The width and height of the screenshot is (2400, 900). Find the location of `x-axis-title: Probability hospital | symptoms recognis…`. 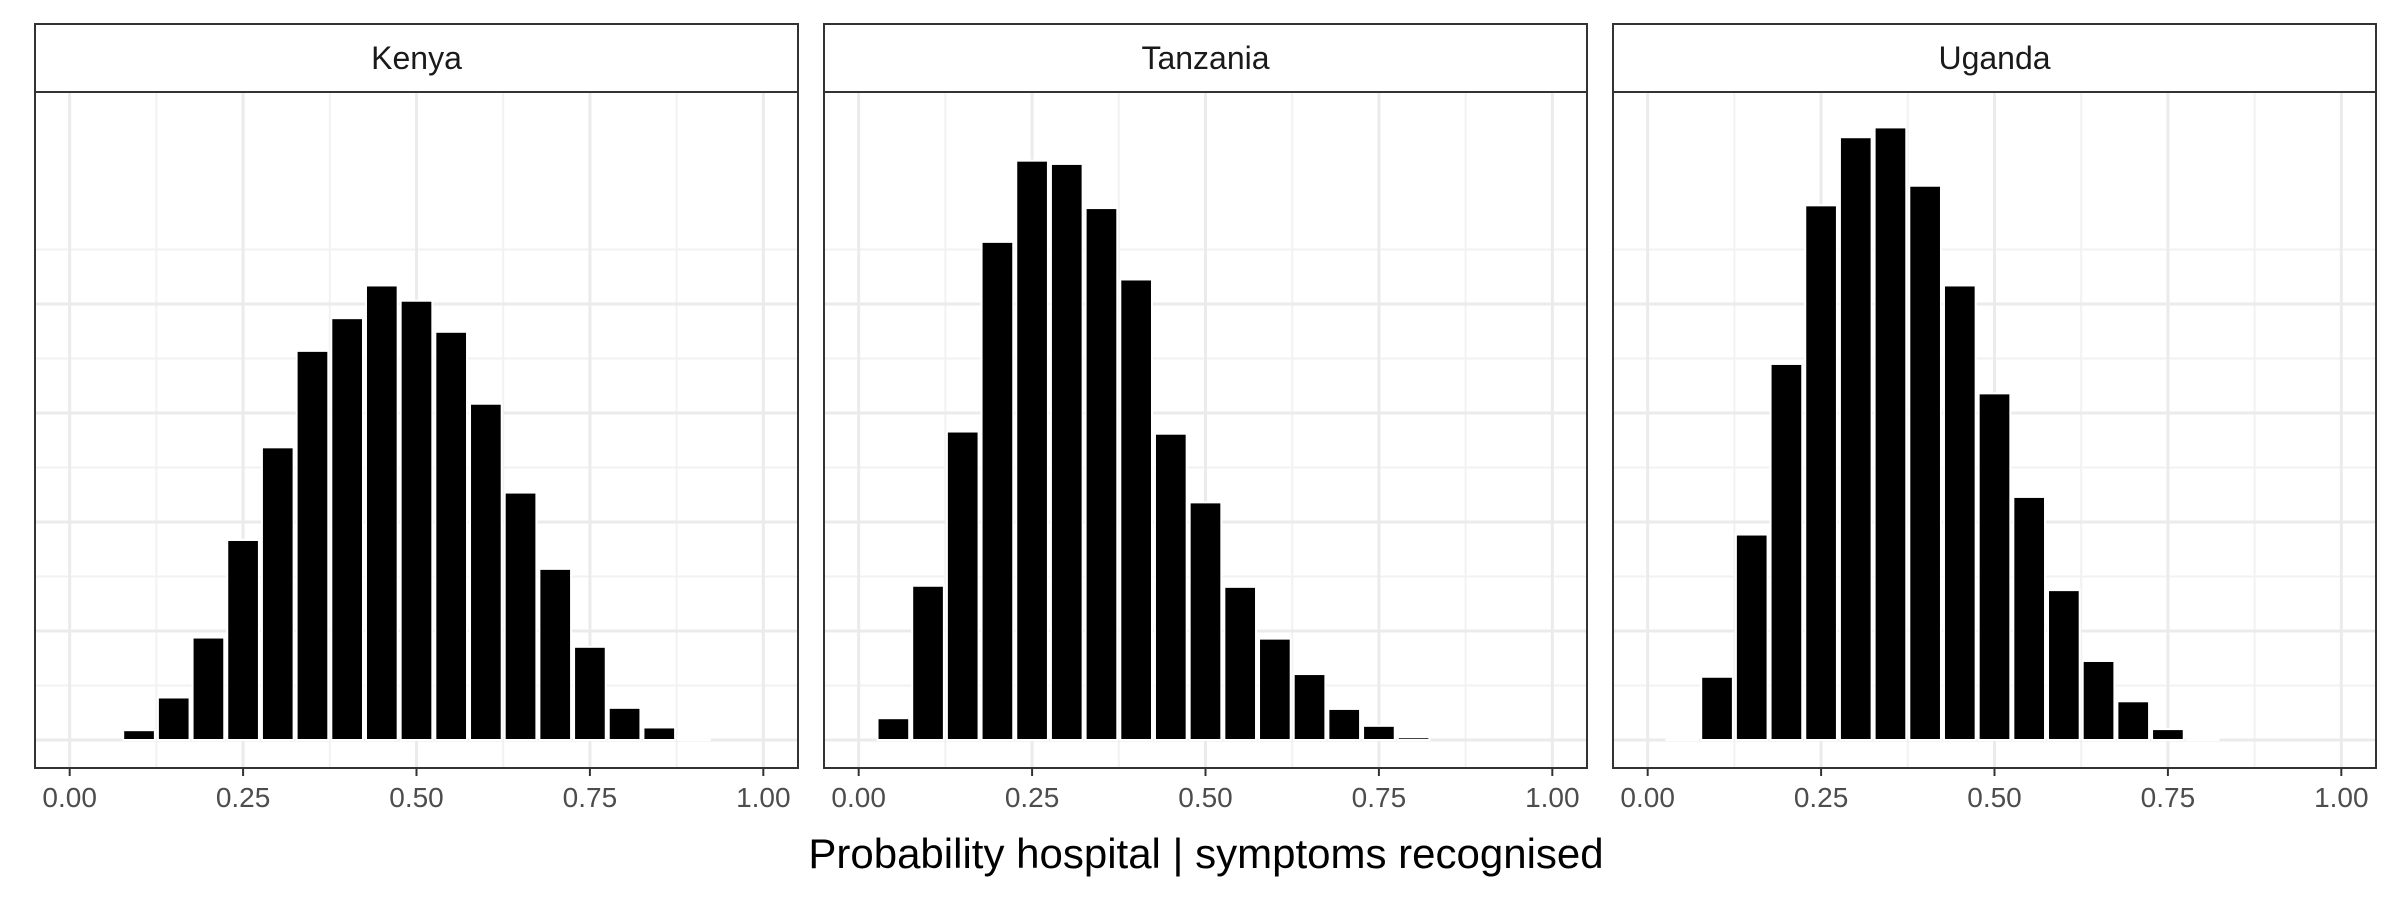

x-axis-title: Probability hospital | symptoms recognis… is located at coordinates (1205, 853).